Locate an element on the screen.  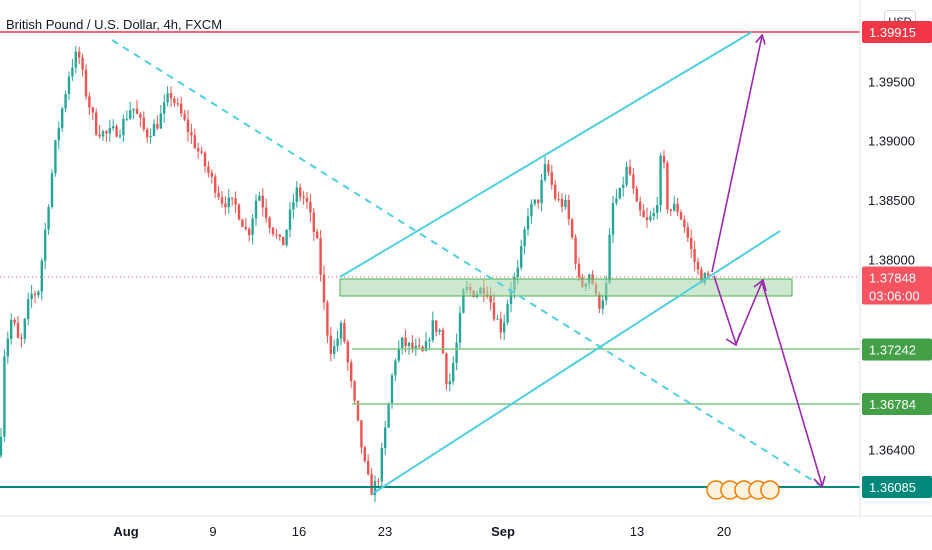
projection-arrow-down is located at coordinates (768, 380).